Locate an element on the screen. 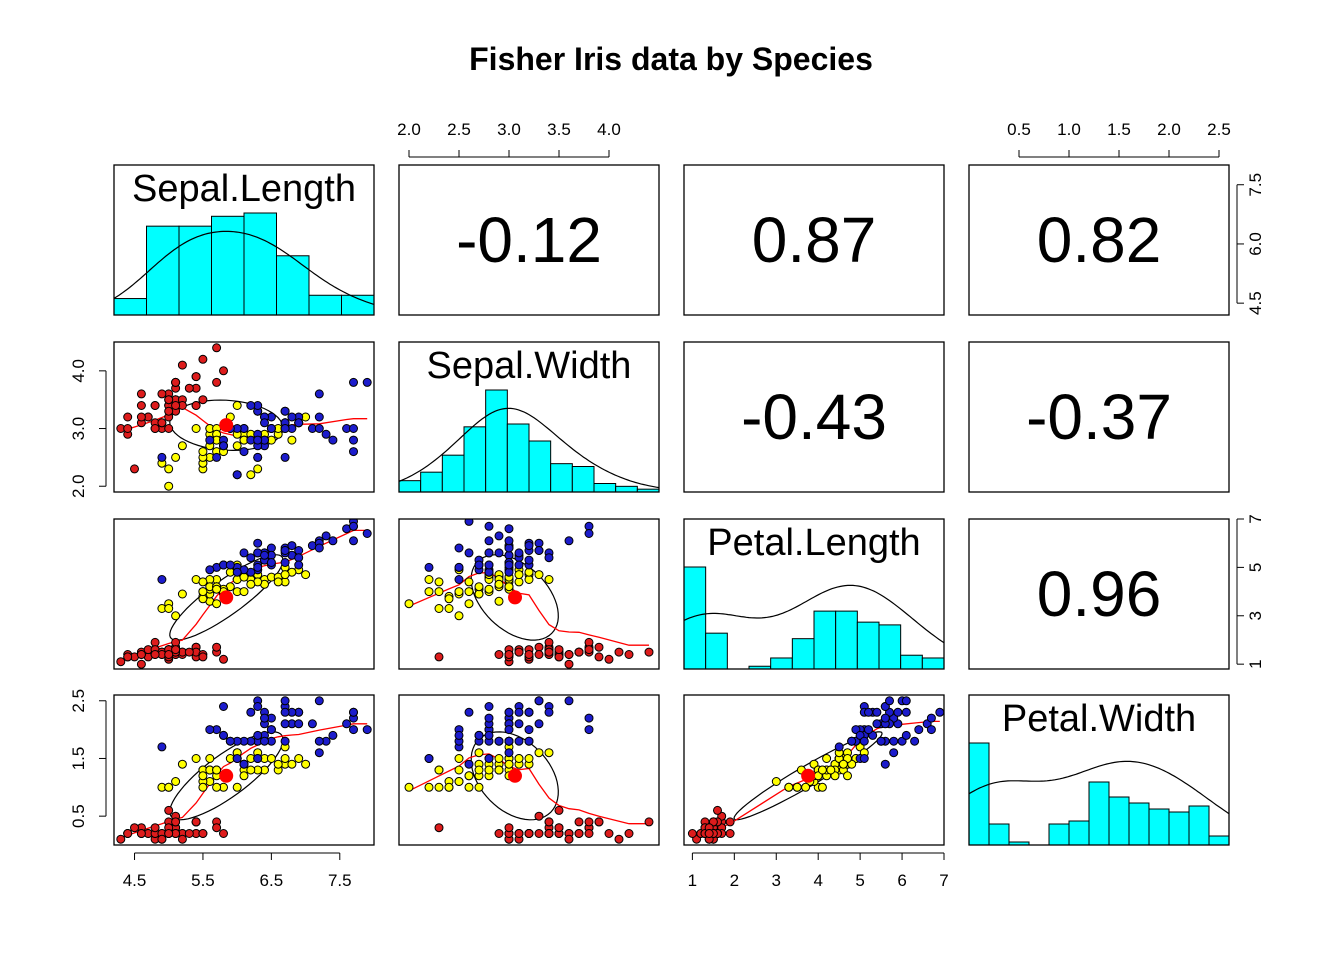  variable-label: Petal.Width is located at coordinates (1099, 719).